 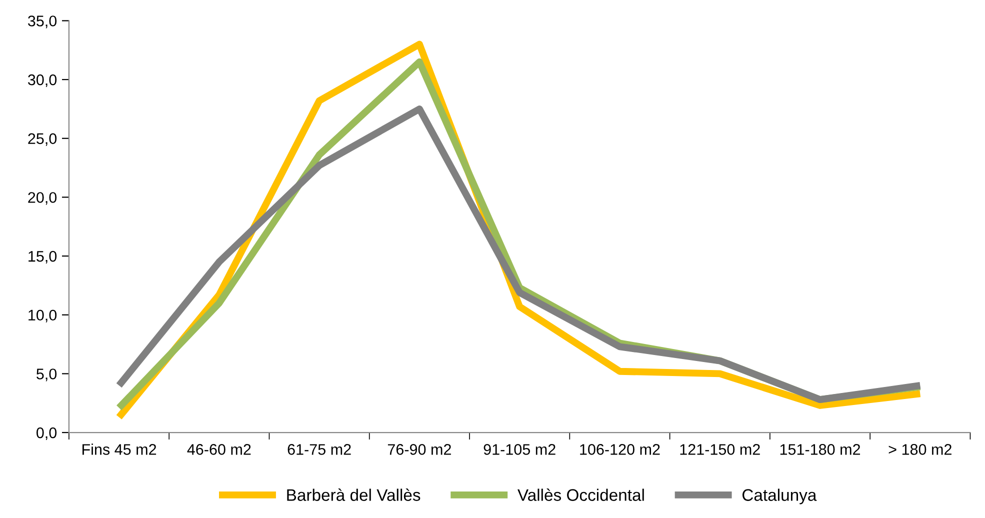 What do you see at coordinates (42, 81) in the screenshot?
I see `y-tick-label: 30,0` at bounding box center [42, 81].